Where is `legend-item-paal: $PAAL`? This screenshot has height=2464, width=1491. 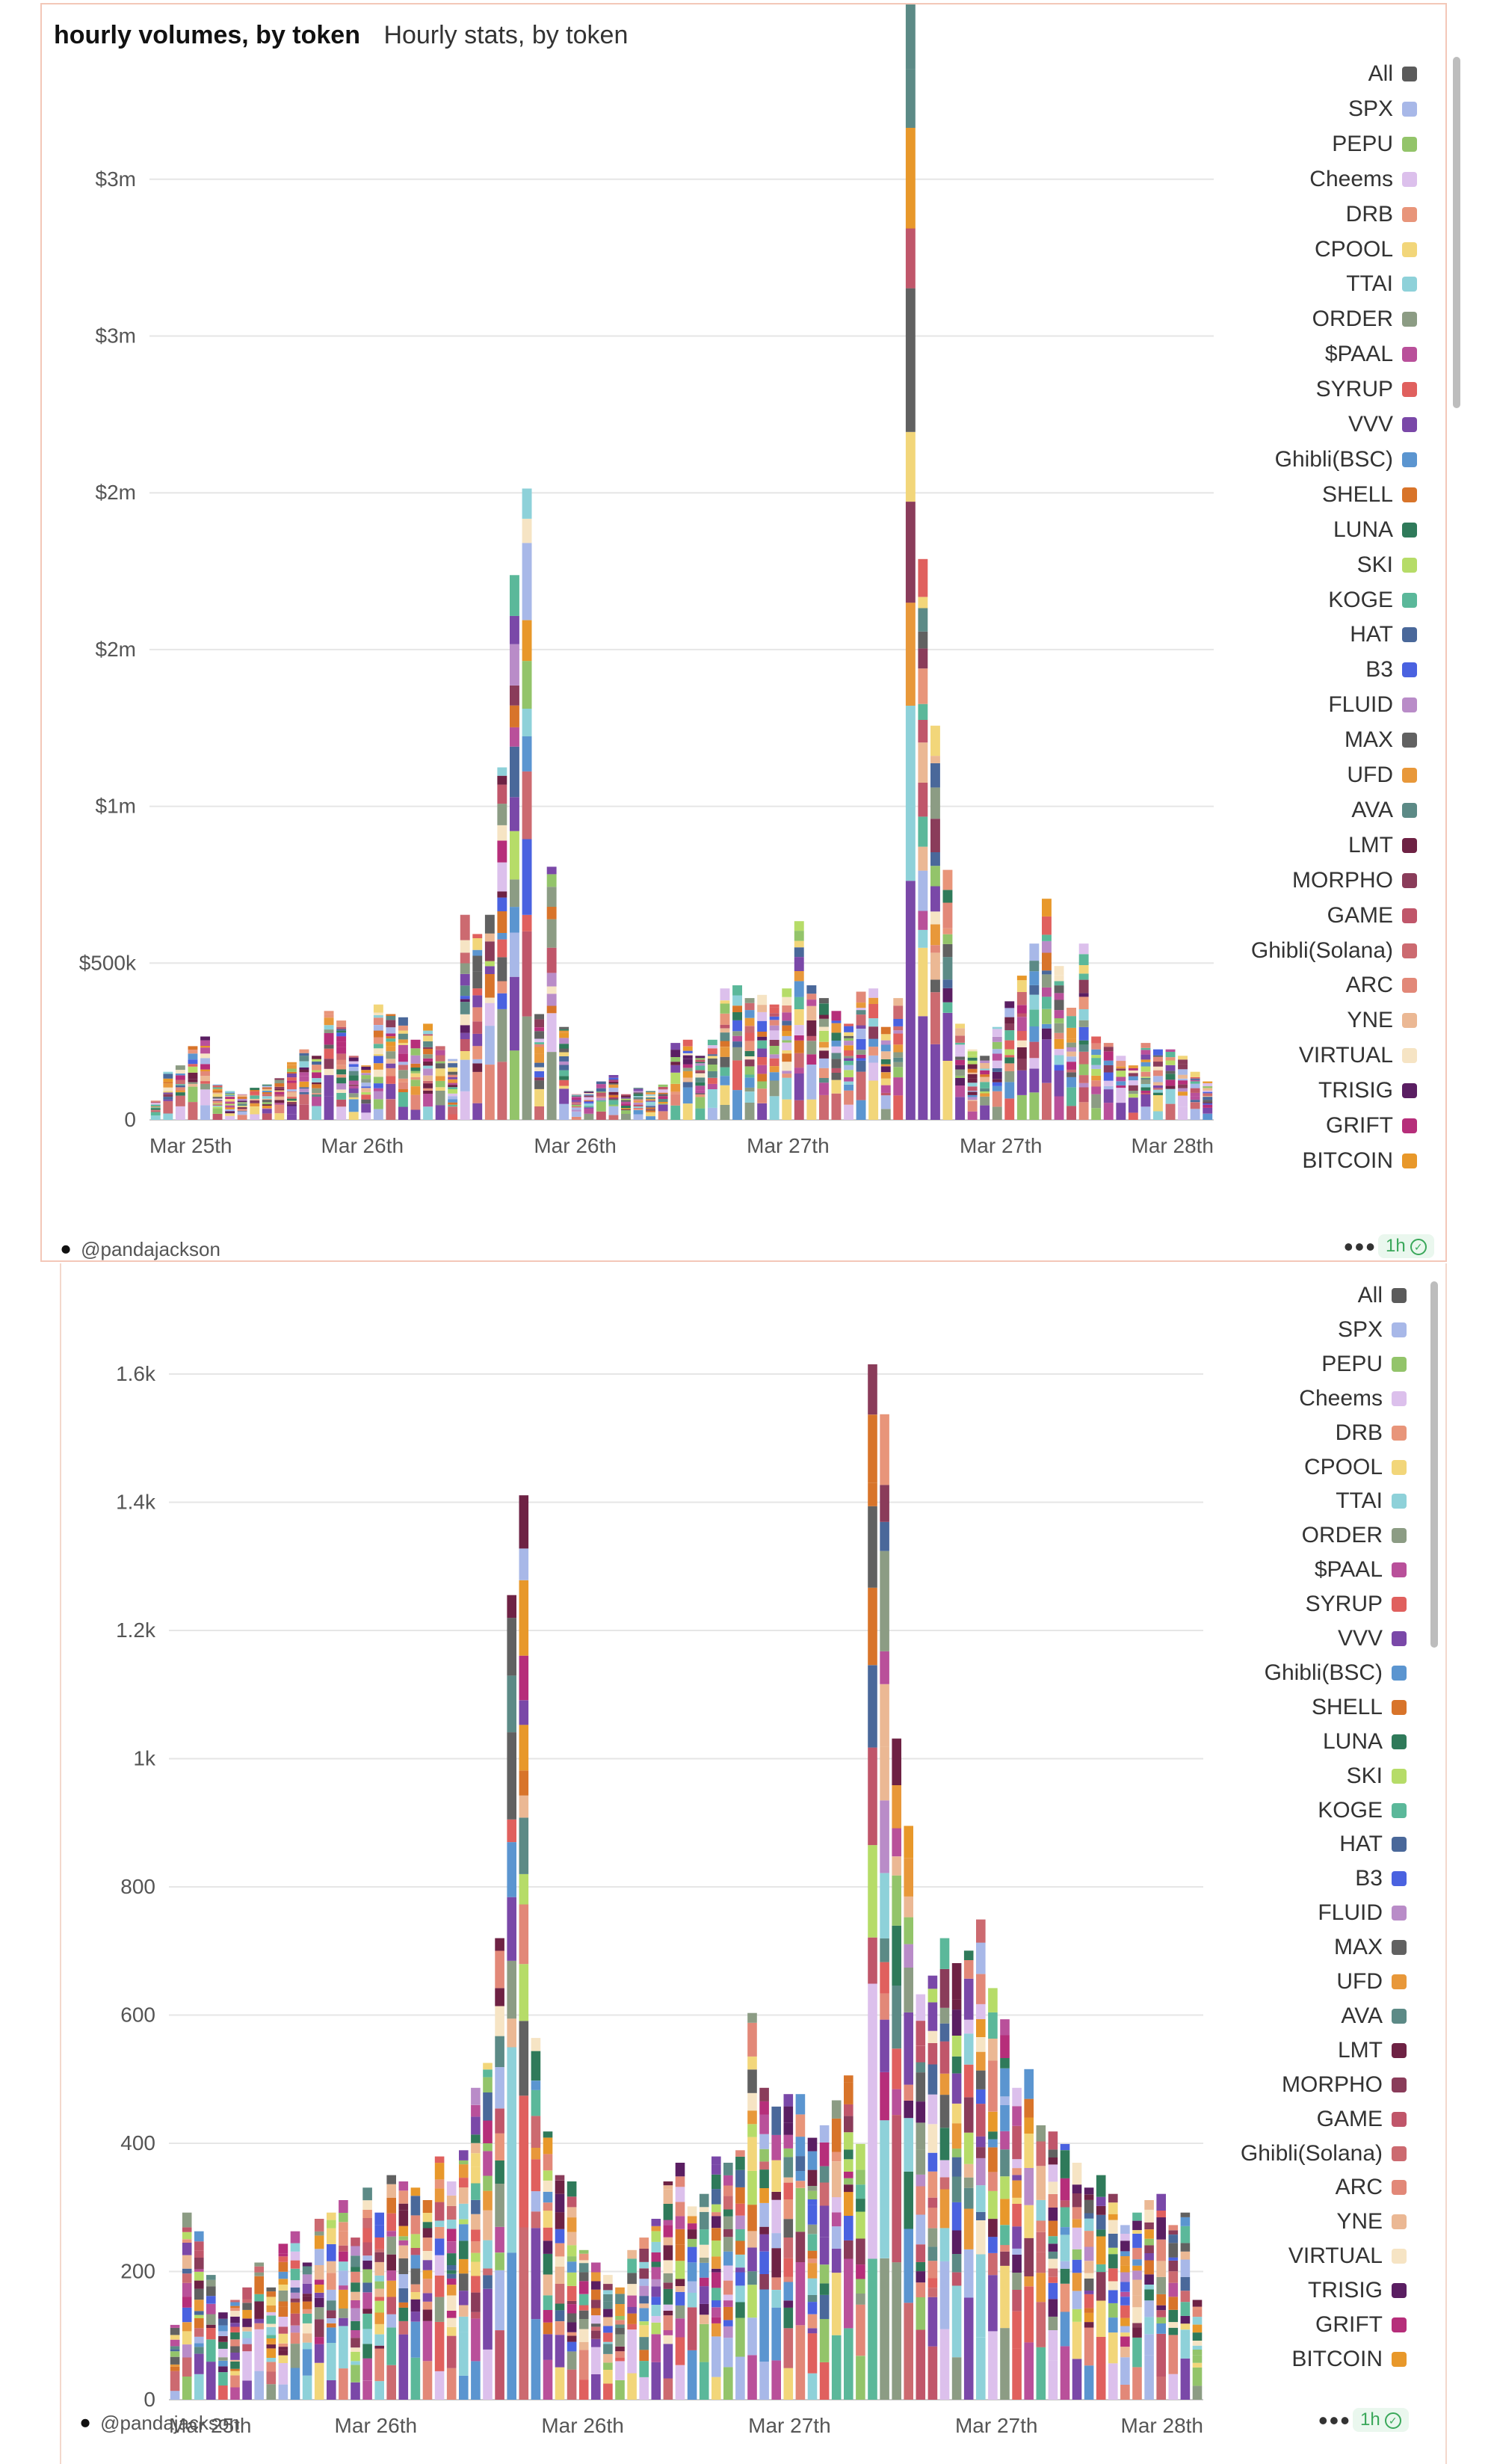
legend-item-paal: $PAAL is located at coordinates (1361, 1570).